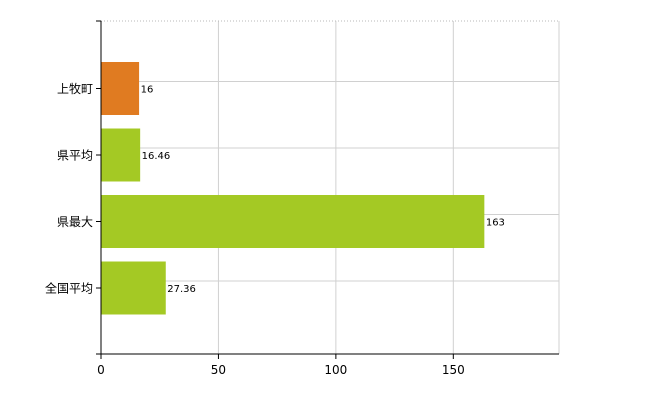 The height and width of the screenshot is (404, 650). I want to click on data-label-2: 163, so click(495, 223).